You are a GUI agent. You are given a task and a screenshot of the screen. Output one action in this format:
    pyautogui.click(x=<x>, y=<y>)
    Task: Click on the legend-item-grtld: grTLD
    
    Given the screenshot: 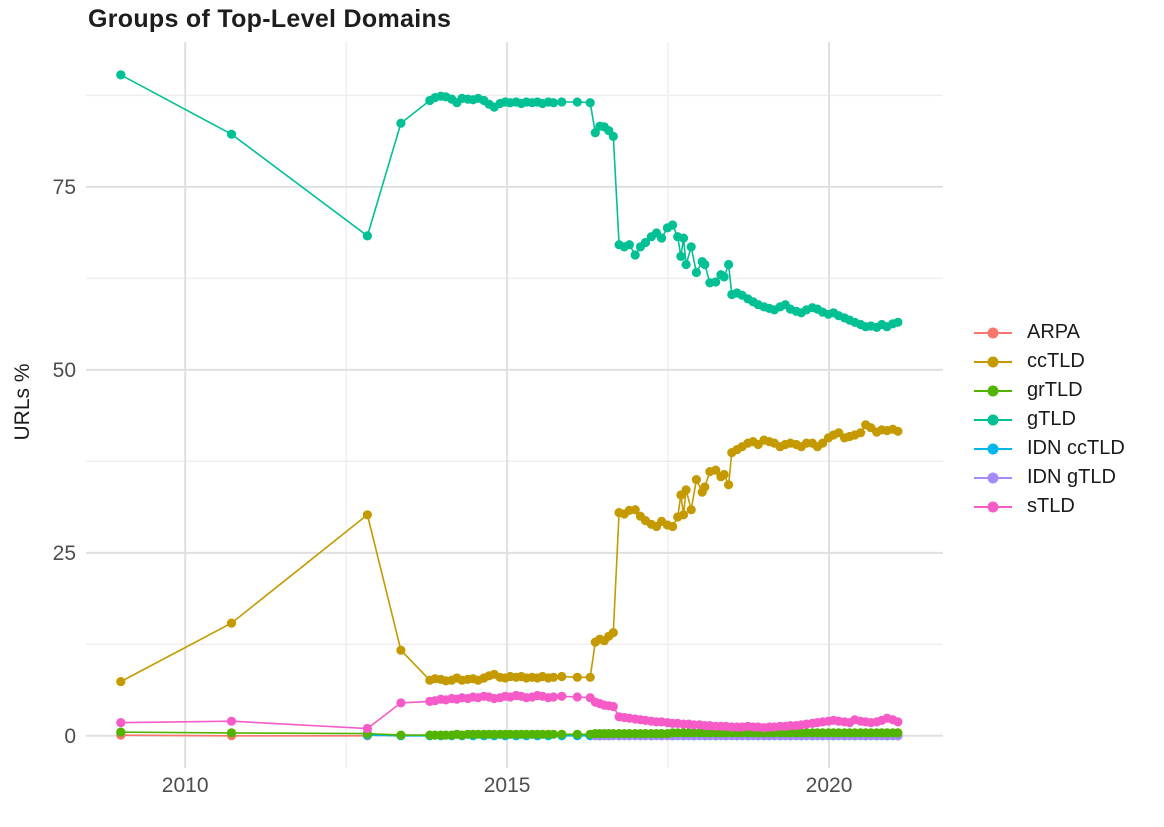 What is the action you would take?
    pyautogui.click(x=1048, y=390)
    